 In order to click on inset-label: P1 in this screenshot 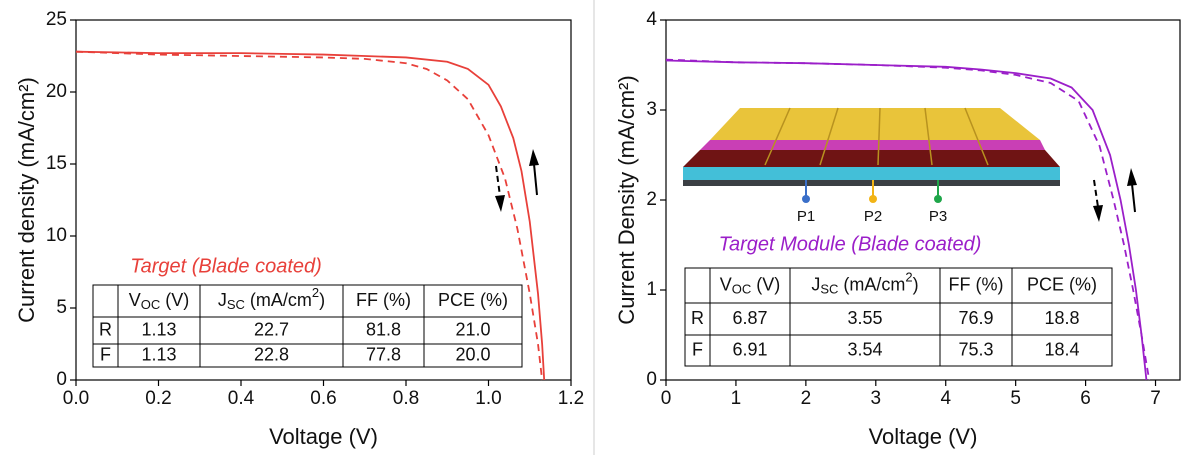, I will do `click(806, 216)`.